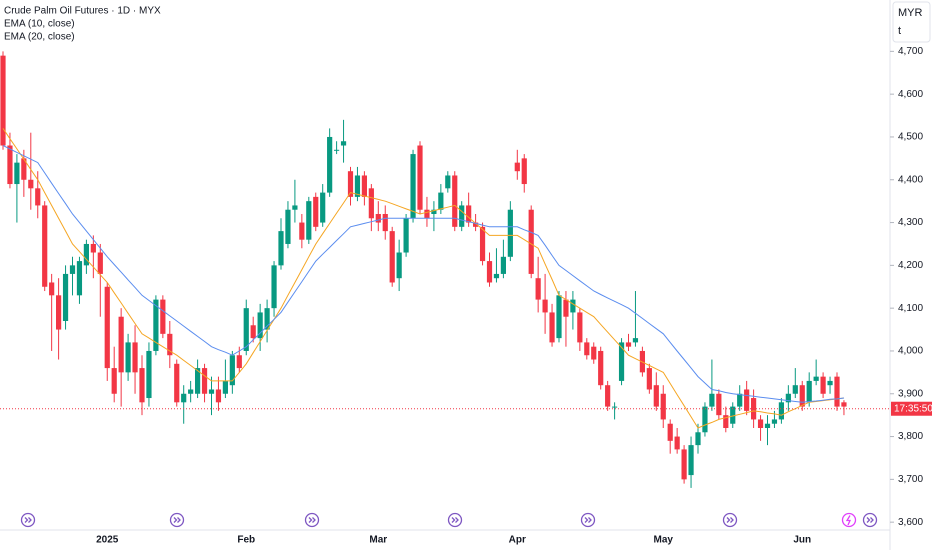  Describe the element at coordinates (39, 24) in the screenshot. I see `legend-entry: EMA (10, close)` at that location.